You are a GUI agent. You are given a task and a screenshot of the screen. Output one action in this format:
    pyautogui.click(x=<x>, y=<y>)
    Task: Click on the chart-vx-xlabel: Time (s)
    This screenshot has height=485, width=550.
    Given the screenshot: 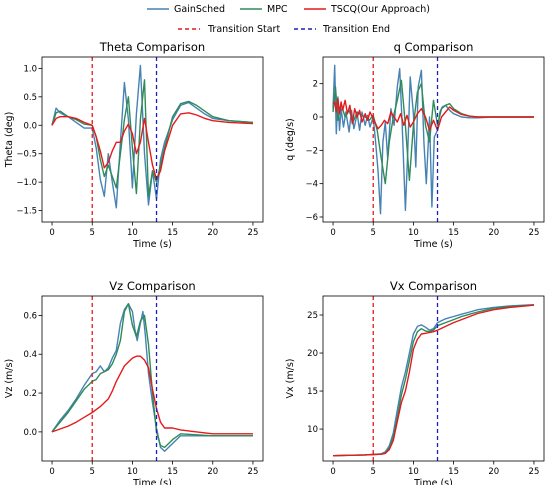 What is the action you would take?
    pyautogui.click(x=433, y=481)
    